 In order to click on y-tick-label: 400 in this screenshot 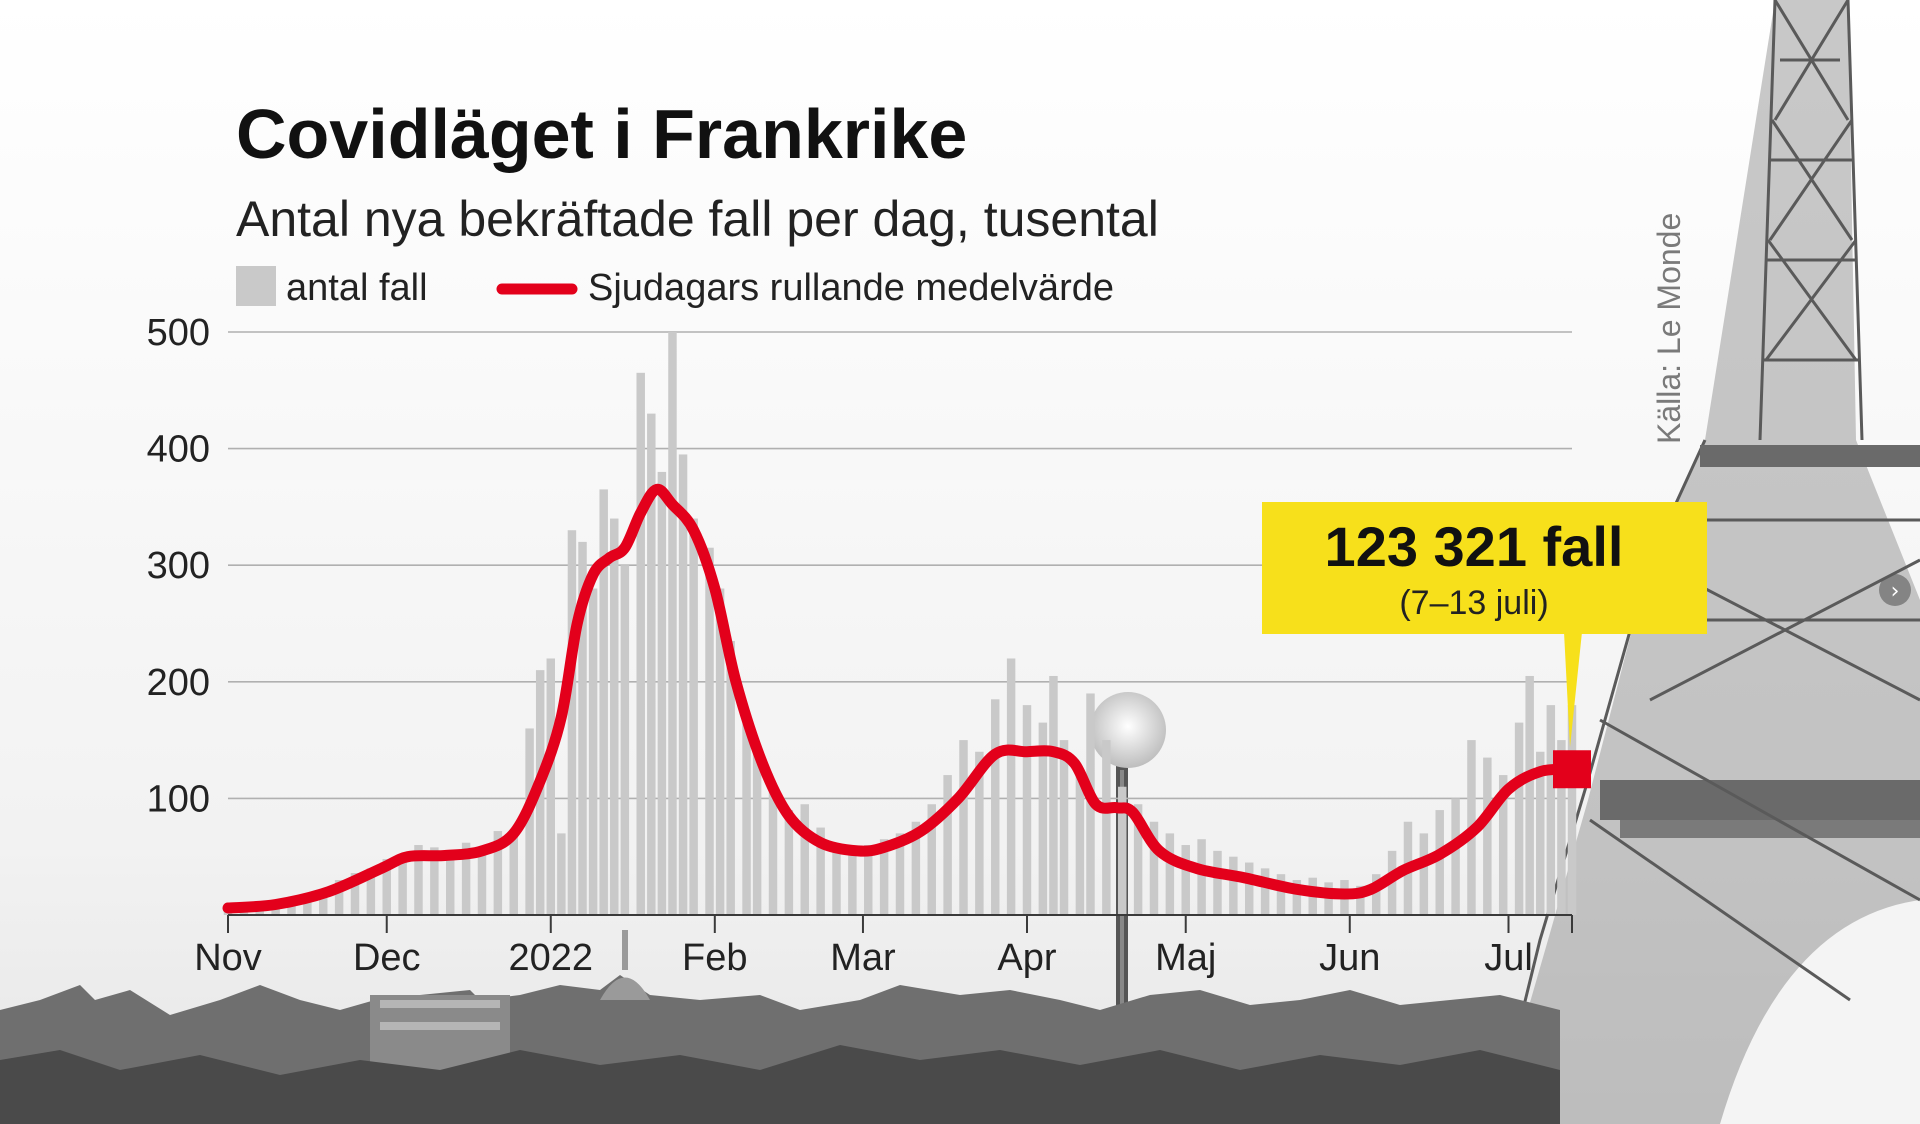, I will do `click(178, 450)`.